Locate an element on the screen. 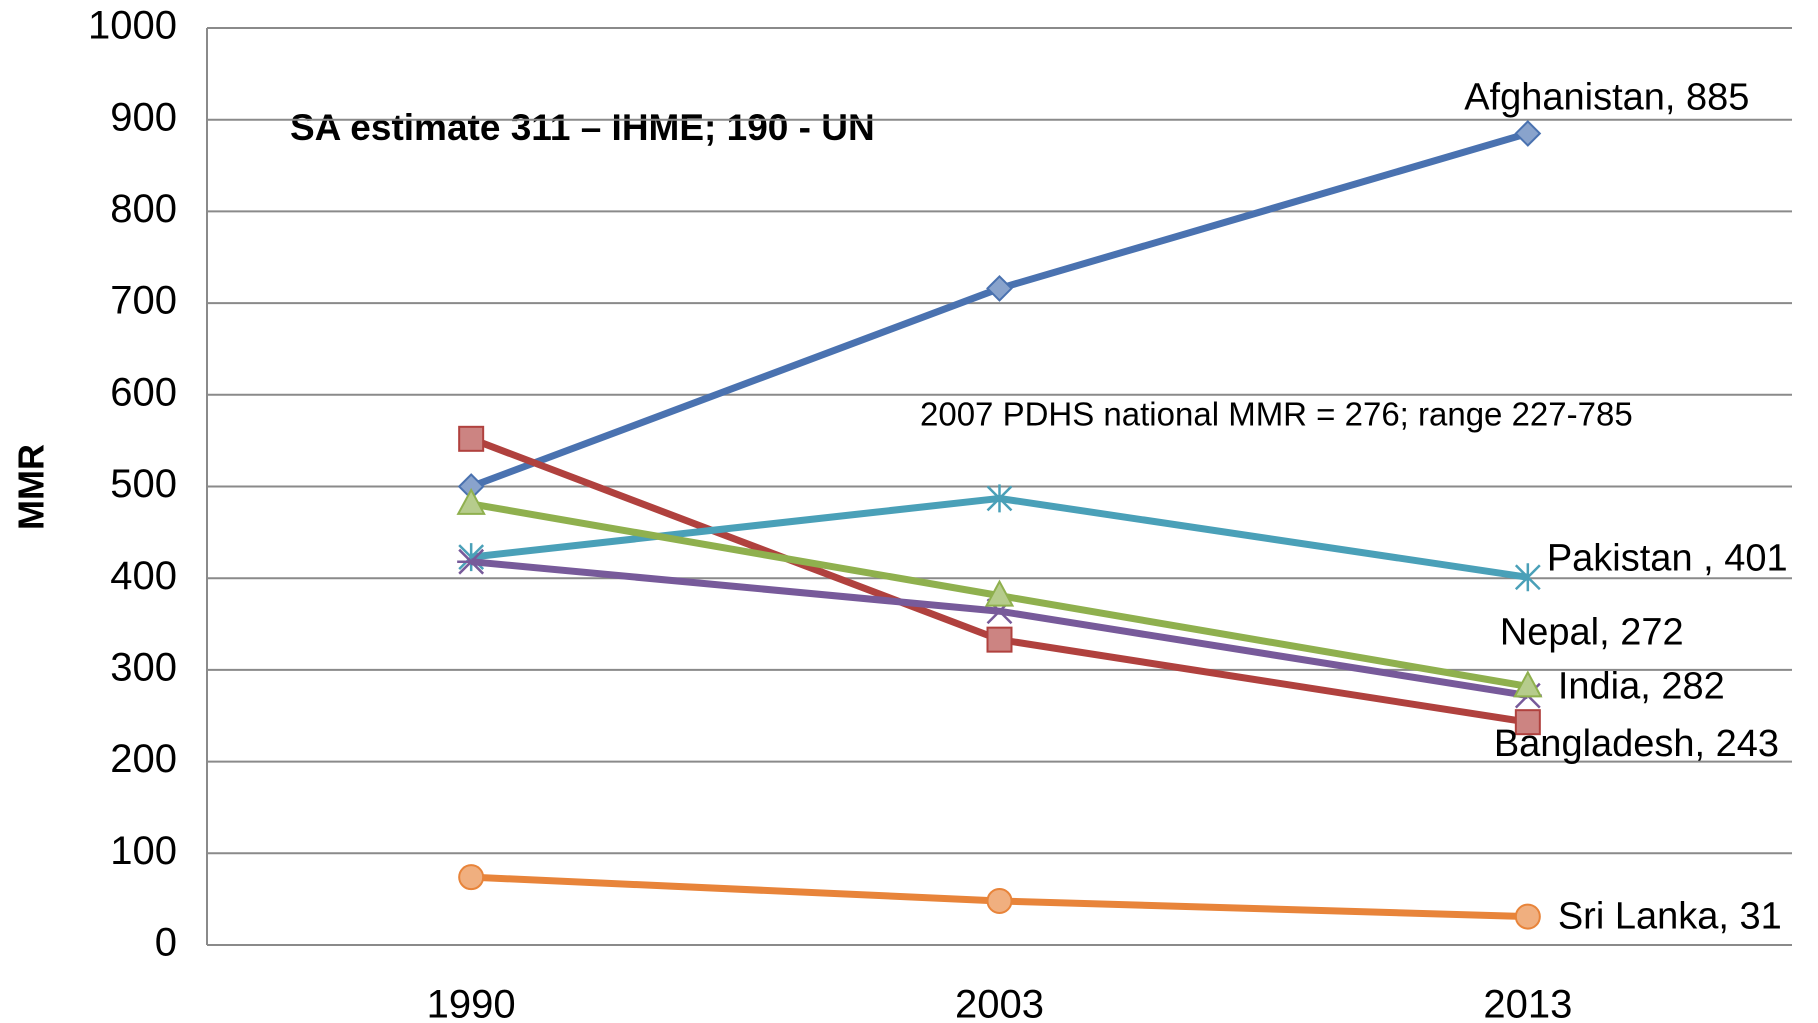 This screenshot has width=1818, height=1023. y-tick-label: 600 is located at coordinates (143, 392).